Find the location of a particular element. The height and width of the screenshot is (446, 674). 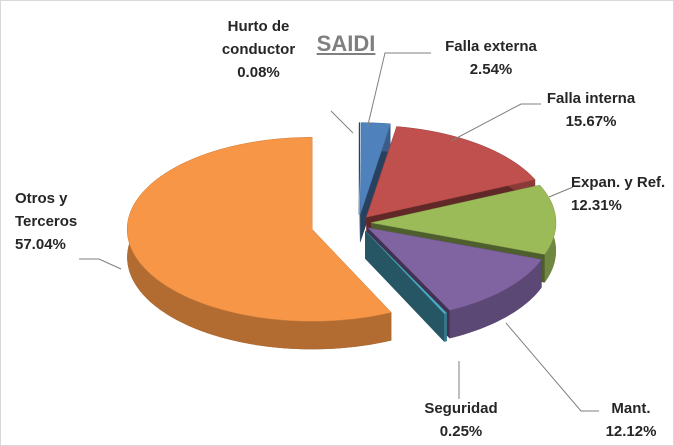

value-label: 0.08% is located at coordinates (258, 72).